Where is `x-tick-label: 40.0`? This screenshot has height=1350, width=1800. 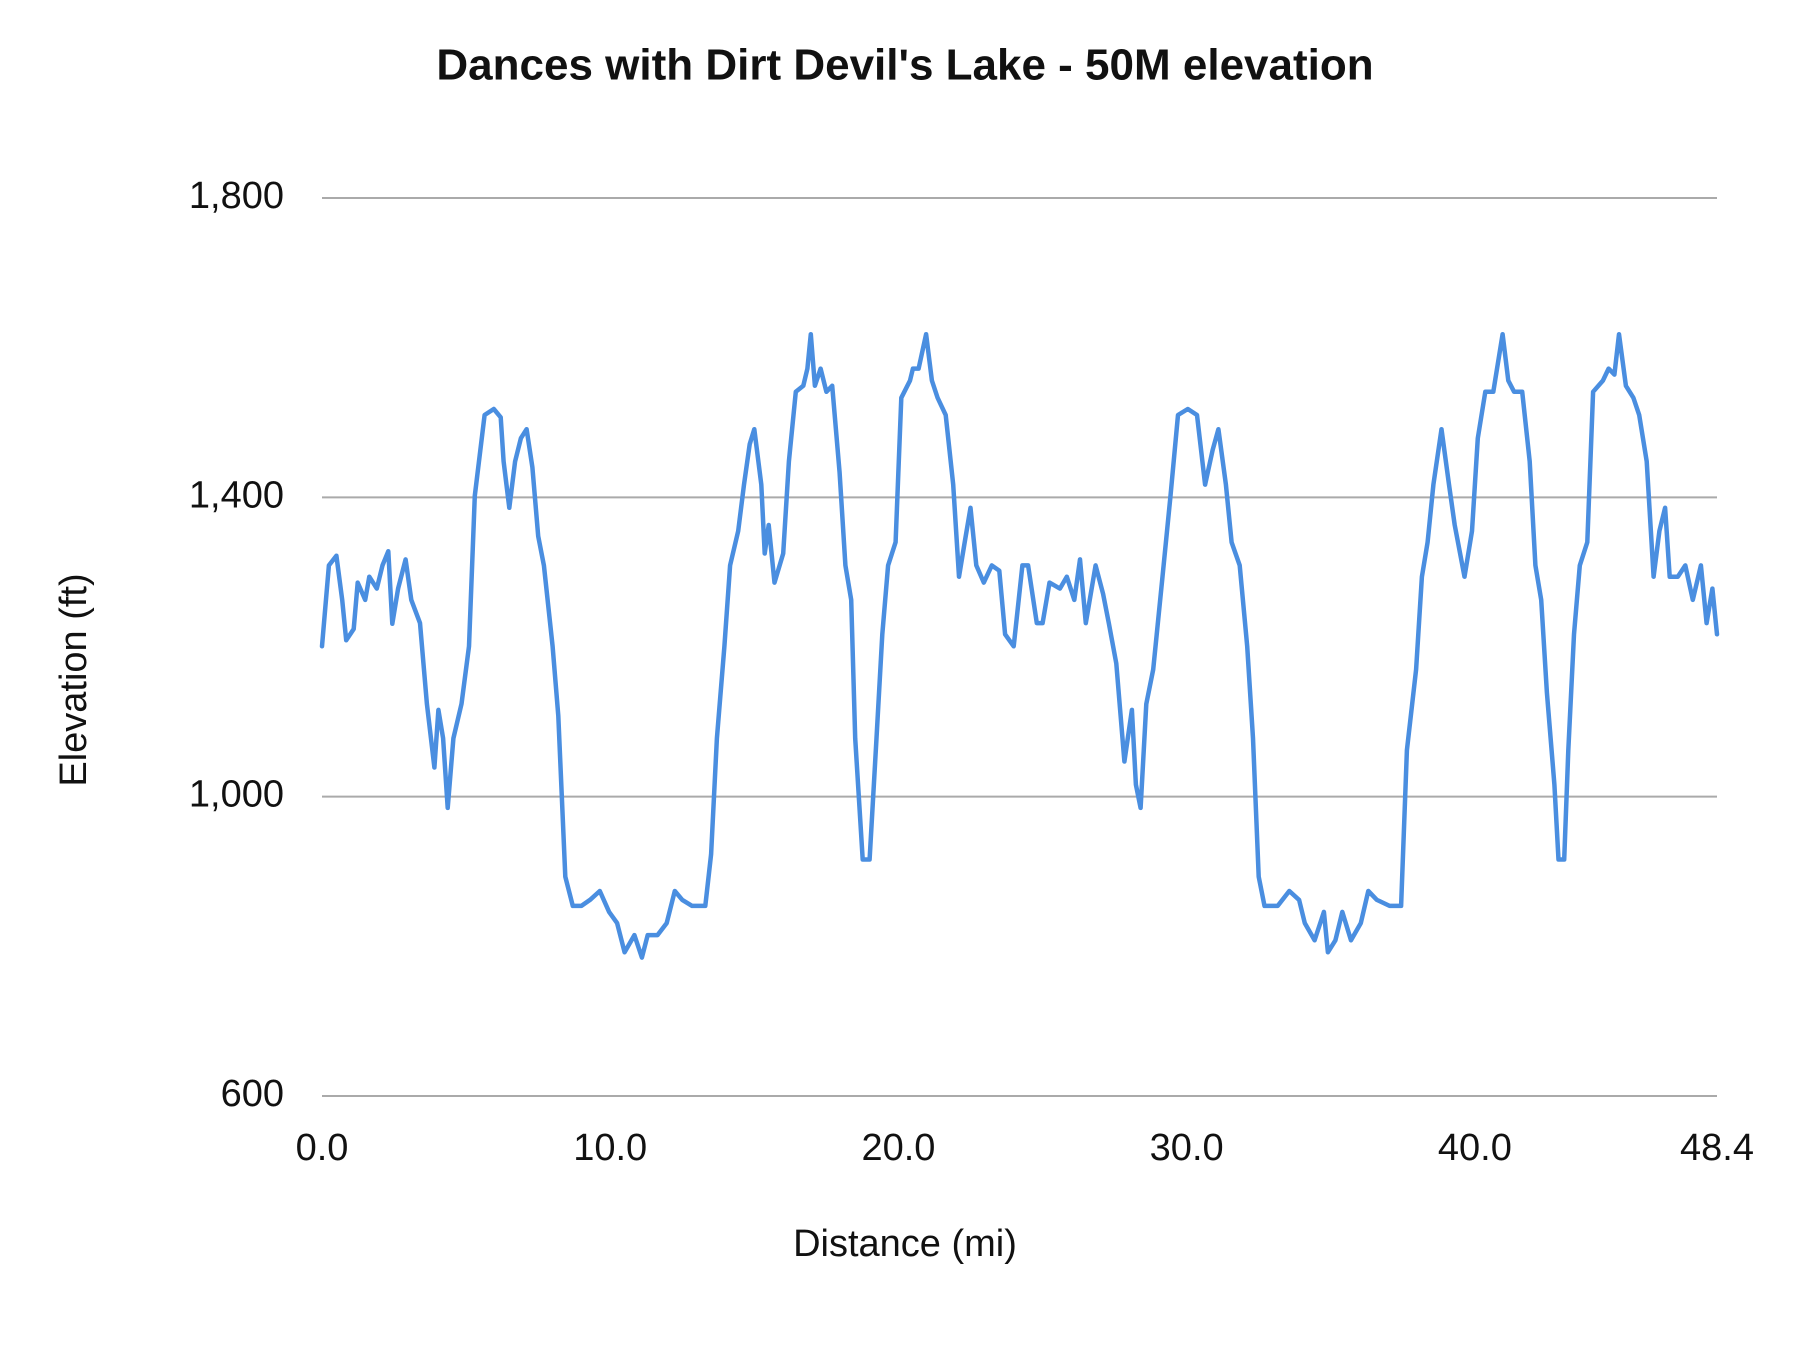
x-tick-label: 40.0 is located at coordinates (1475, 1148).